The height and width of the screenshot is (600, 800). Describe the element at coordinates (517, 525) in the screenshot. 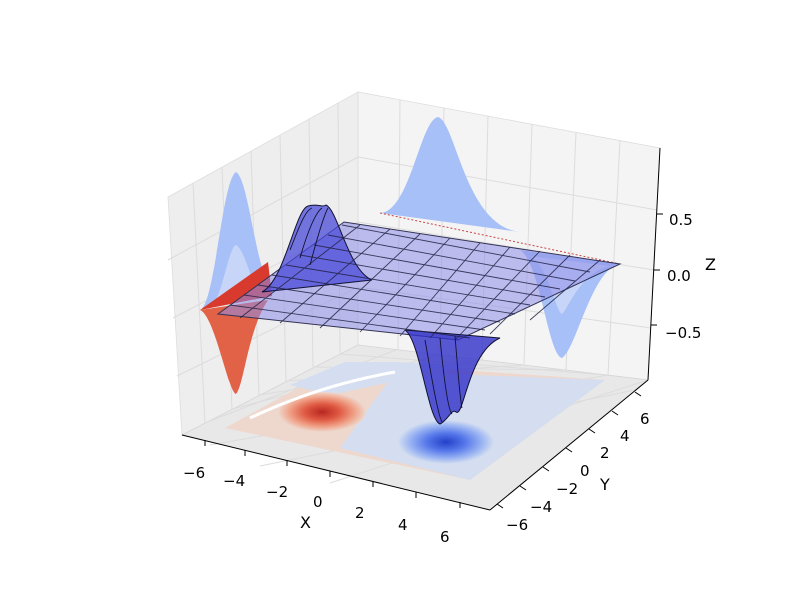

I see `y-tick-label: −6` at that location.